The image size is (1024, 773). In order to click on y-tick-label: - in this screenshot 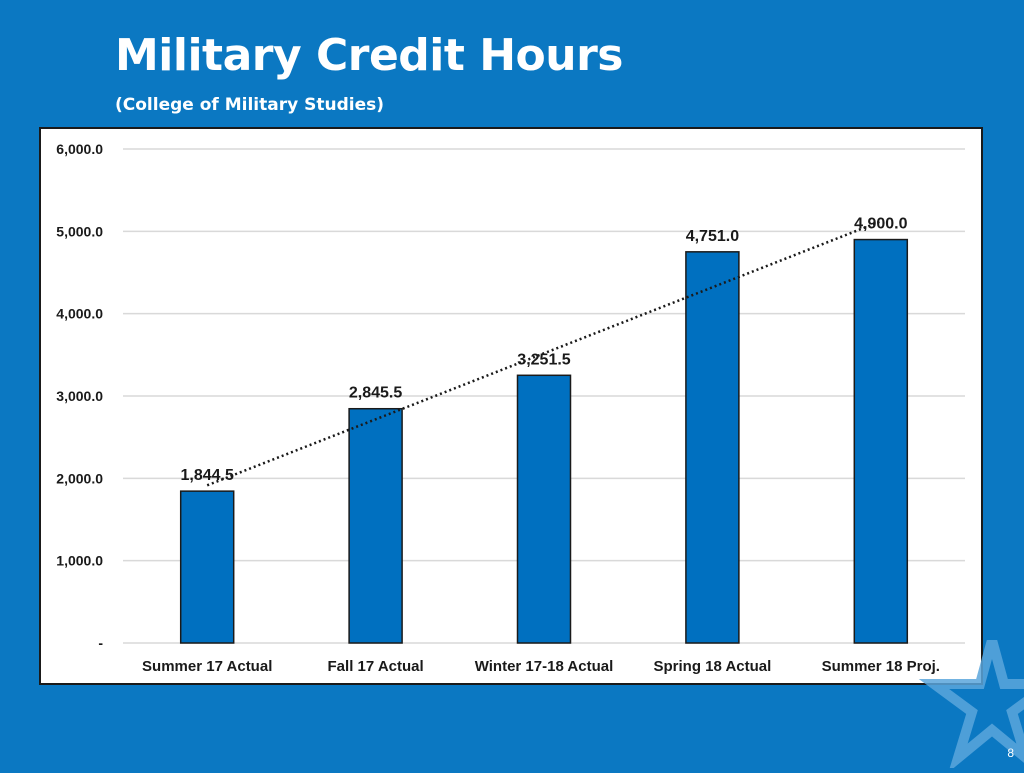, I will do `click(100, 643)`.